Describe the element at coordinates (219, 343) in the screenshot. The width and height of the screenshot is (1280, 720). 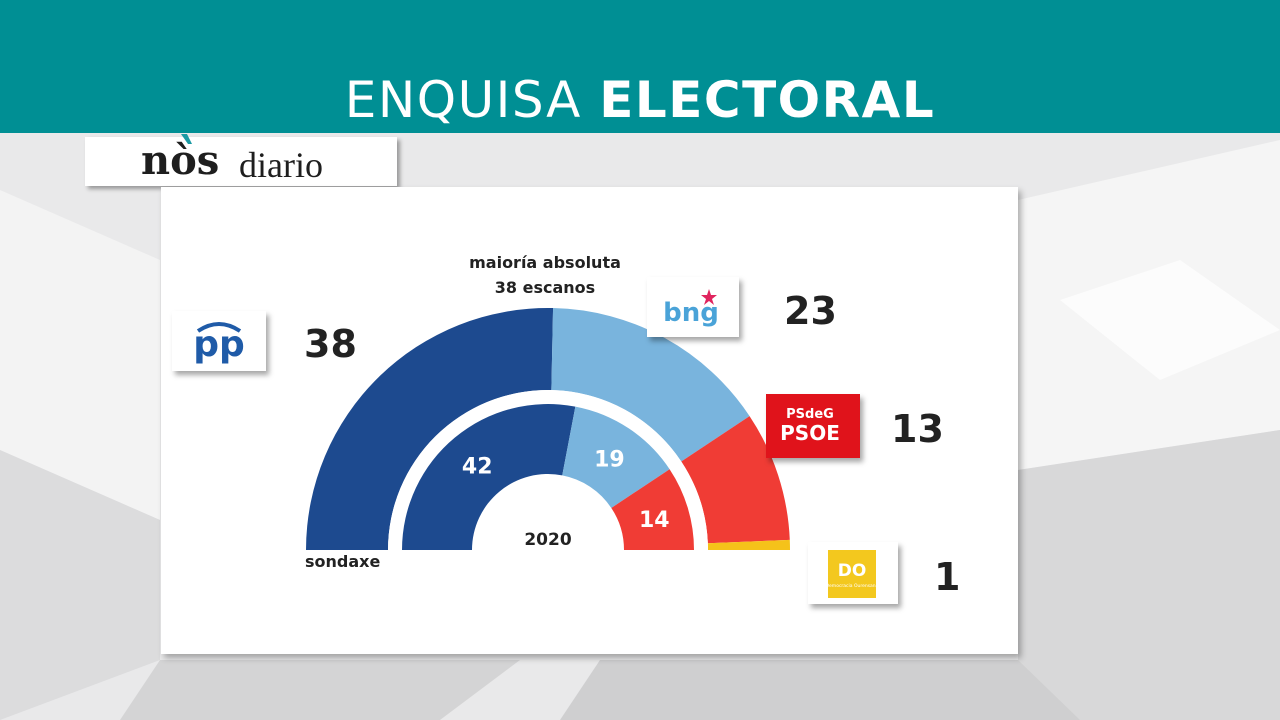
I see `pp-logo-icon: pp` at that location.